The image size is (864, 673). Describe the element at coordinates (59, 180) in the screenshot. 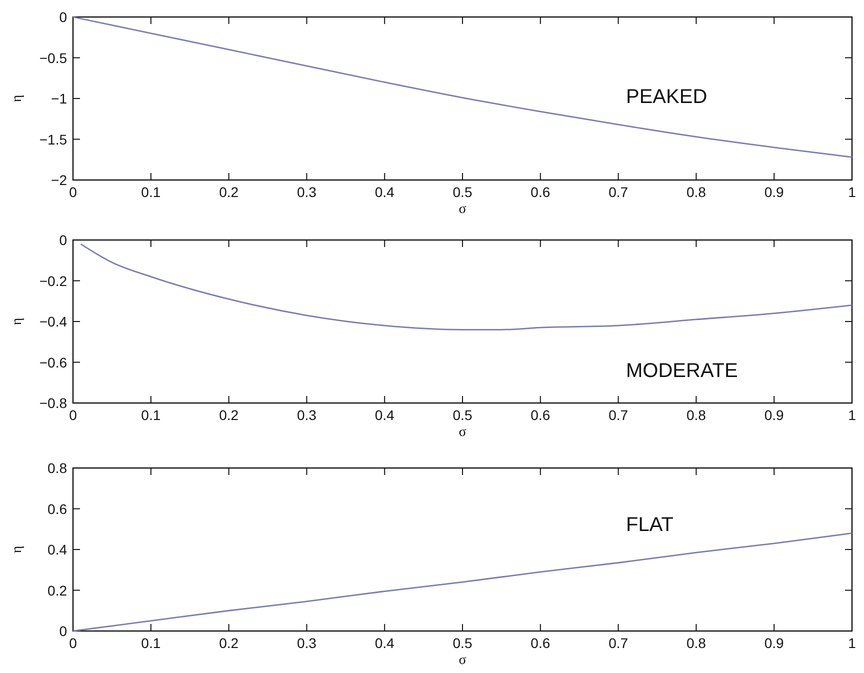

I see `y-tick-label: −2` at that location.